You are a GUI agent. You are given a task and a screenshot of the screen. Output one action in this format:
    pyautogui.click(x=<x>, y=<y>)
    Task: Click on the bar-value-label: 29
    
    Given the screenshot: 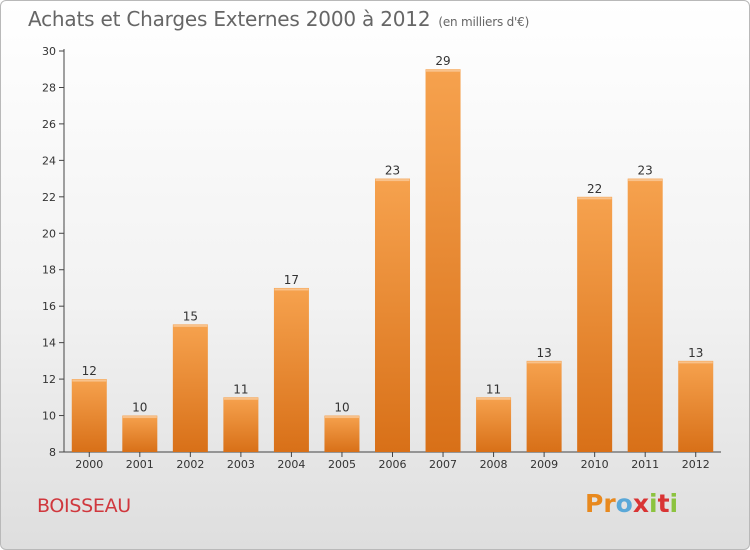 What is the action you would take?
    pyautogui.click(x=442, y=61)
    